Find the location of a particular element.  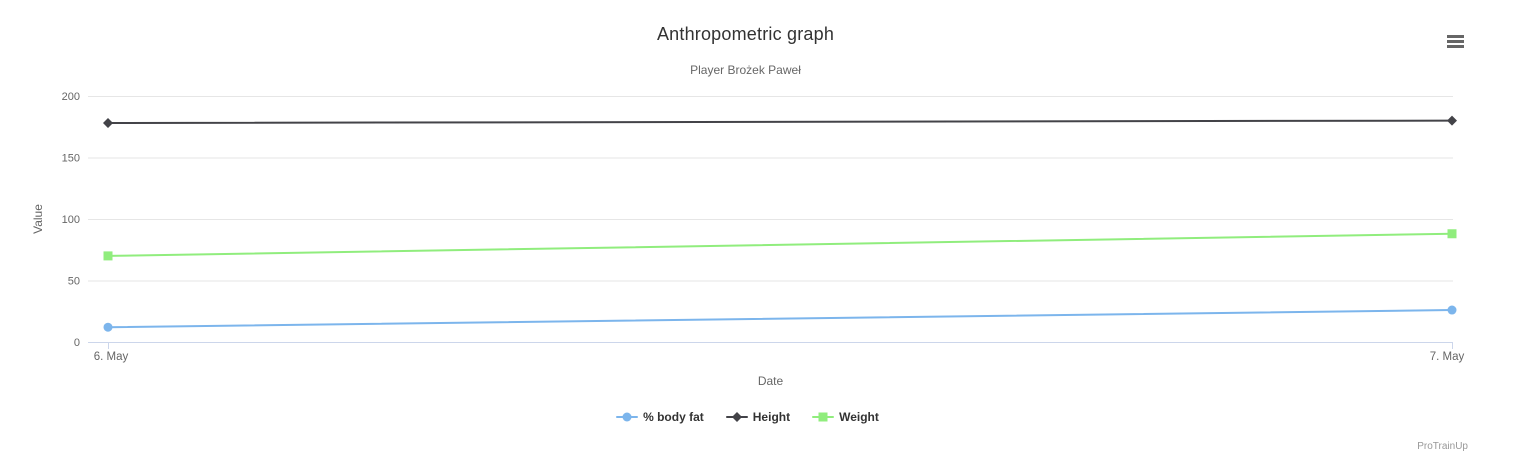

legend-marker-diamond-icon is located at coordinates (736, 417).